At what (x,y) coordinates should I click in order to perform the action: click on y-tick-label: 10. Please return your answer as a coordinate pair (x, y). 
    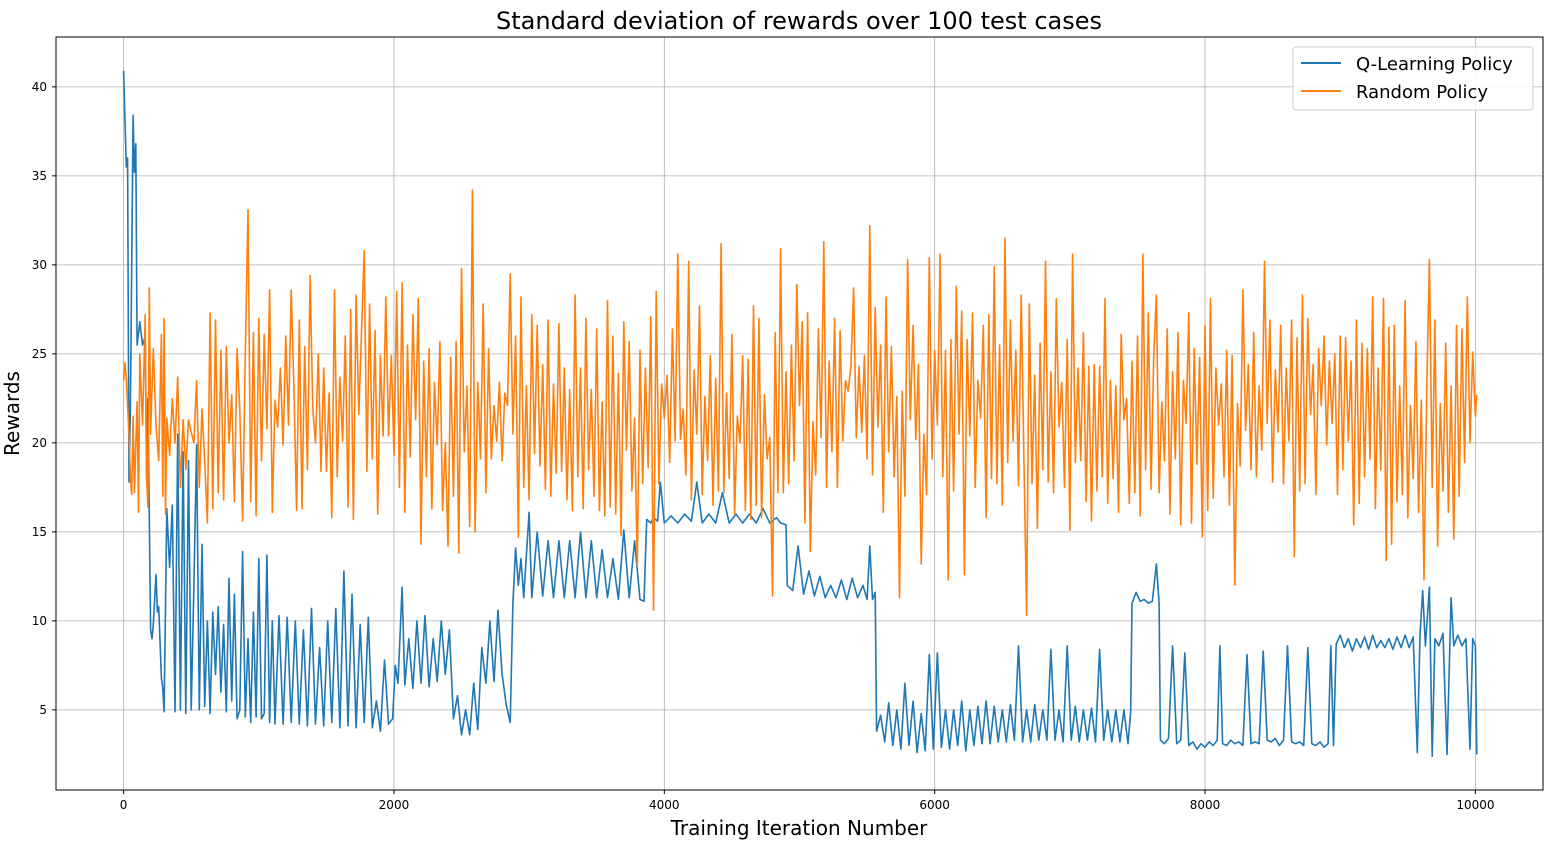
    Looking at the image, I should click on (39, 621).